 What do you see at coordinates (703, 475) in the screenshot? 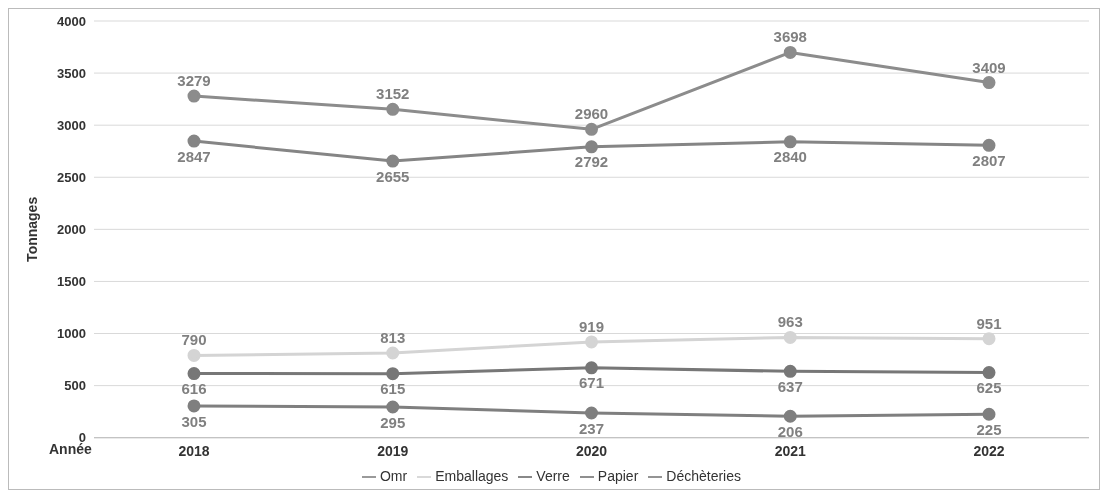
I see `legend-label: Déchèteries` at bounding box center [703, 475].